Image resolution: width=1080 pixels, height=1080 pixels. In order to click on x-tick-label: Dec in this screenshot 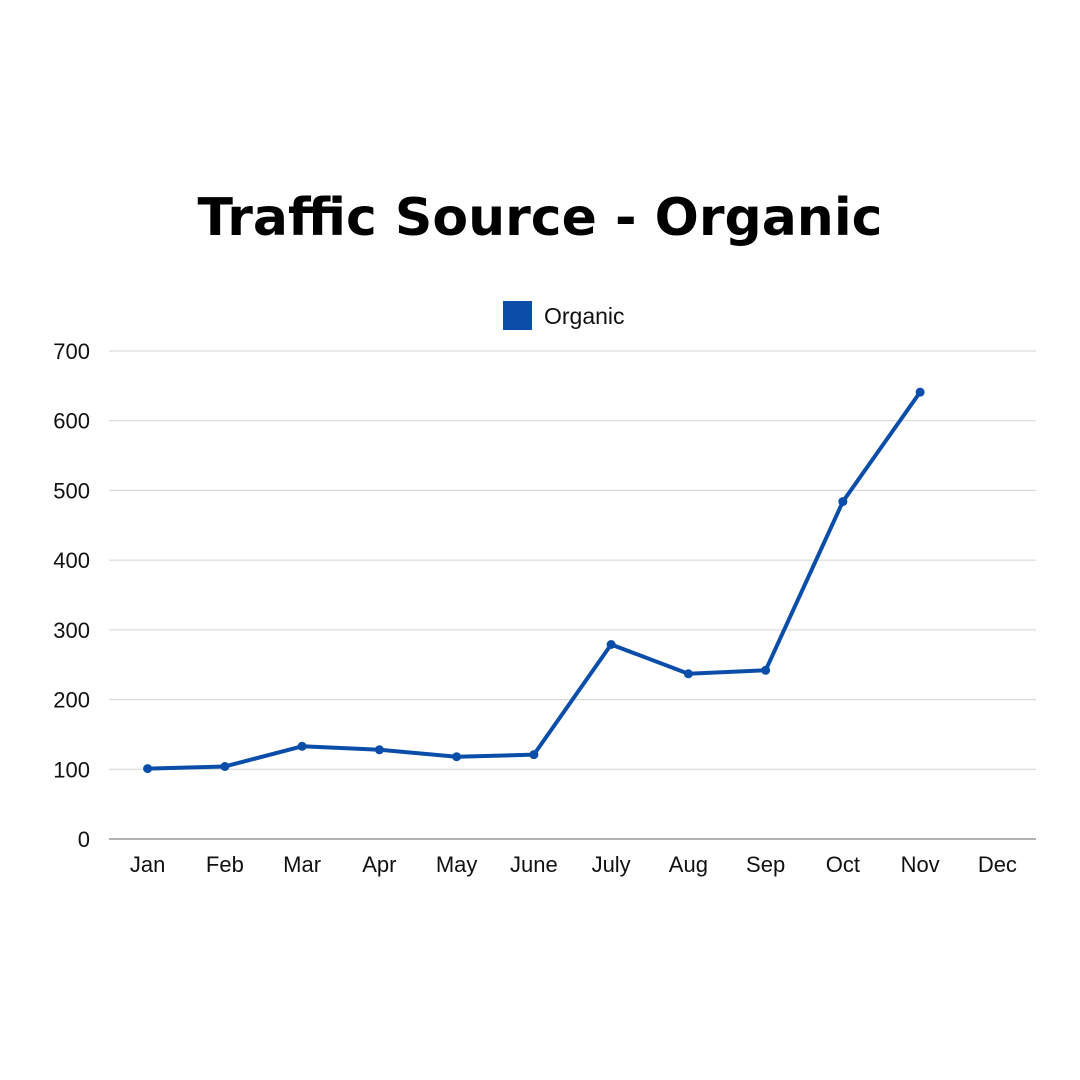, I will do `click(997, 864)`.